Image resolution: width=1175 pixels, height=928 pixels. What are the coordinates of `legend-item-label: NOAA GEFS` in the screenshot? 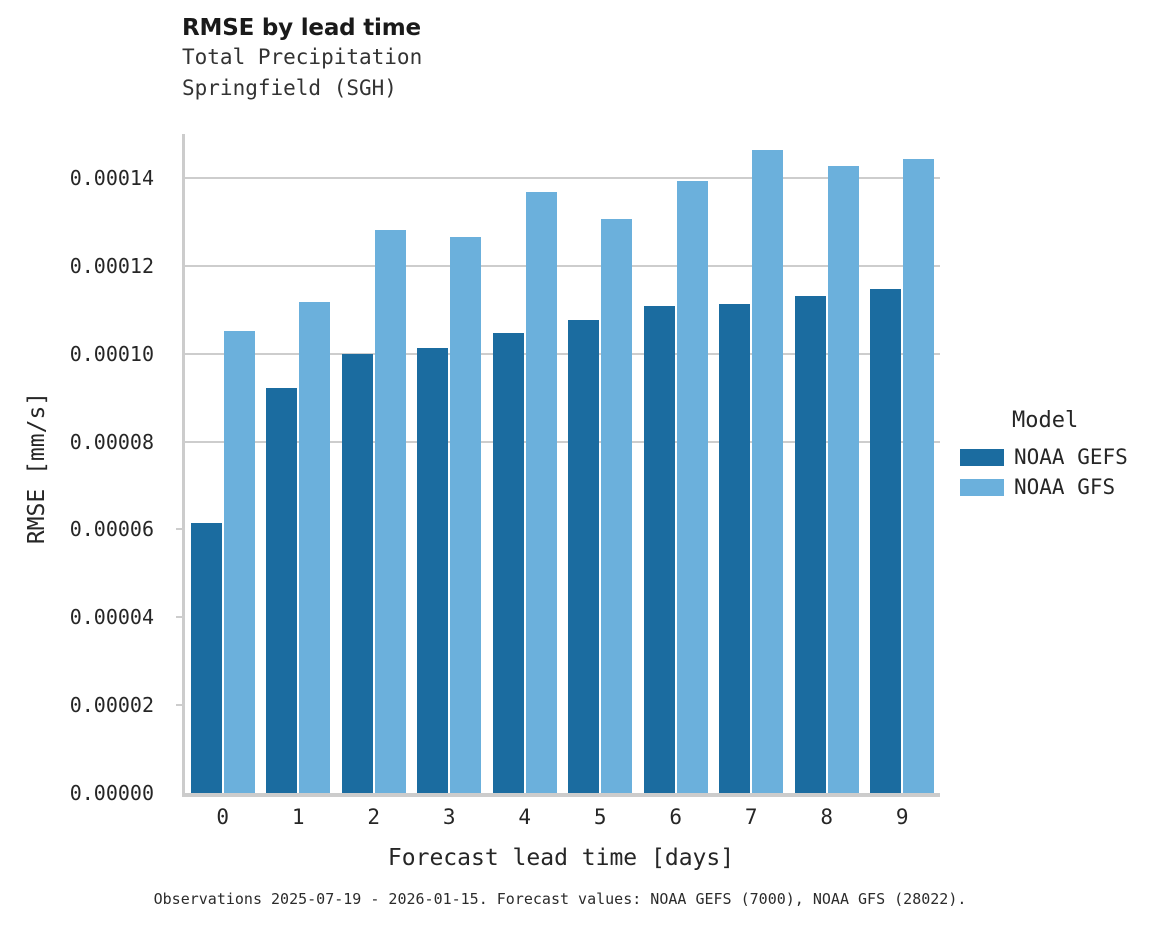 It's located at (1071, 457).